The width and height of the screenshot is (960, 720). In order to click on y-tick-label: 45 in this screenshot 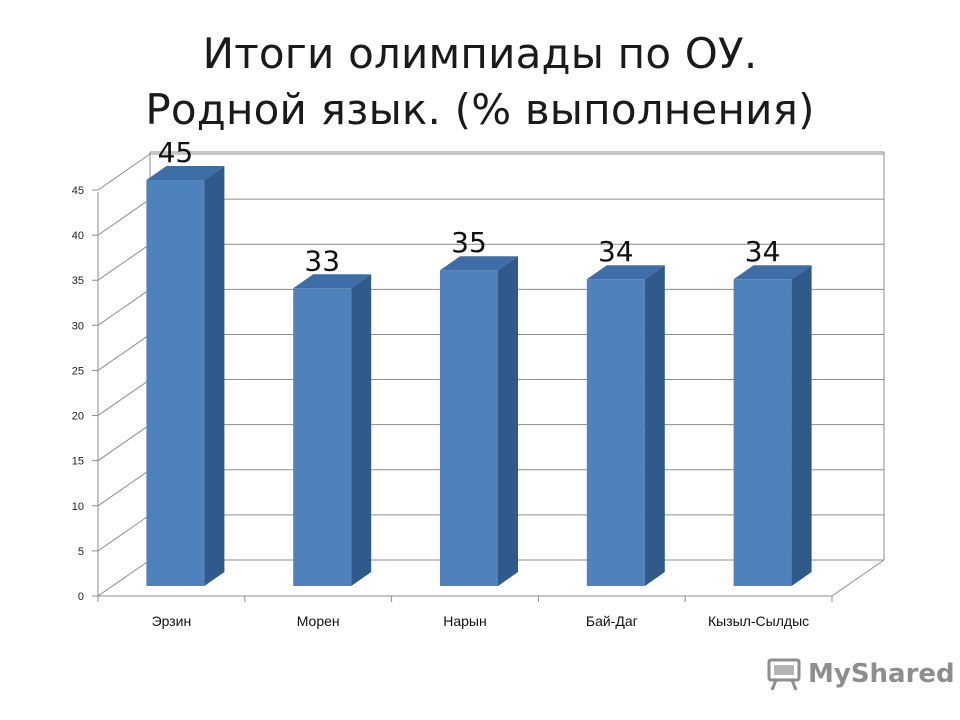, I will do `click(78, 191)`.